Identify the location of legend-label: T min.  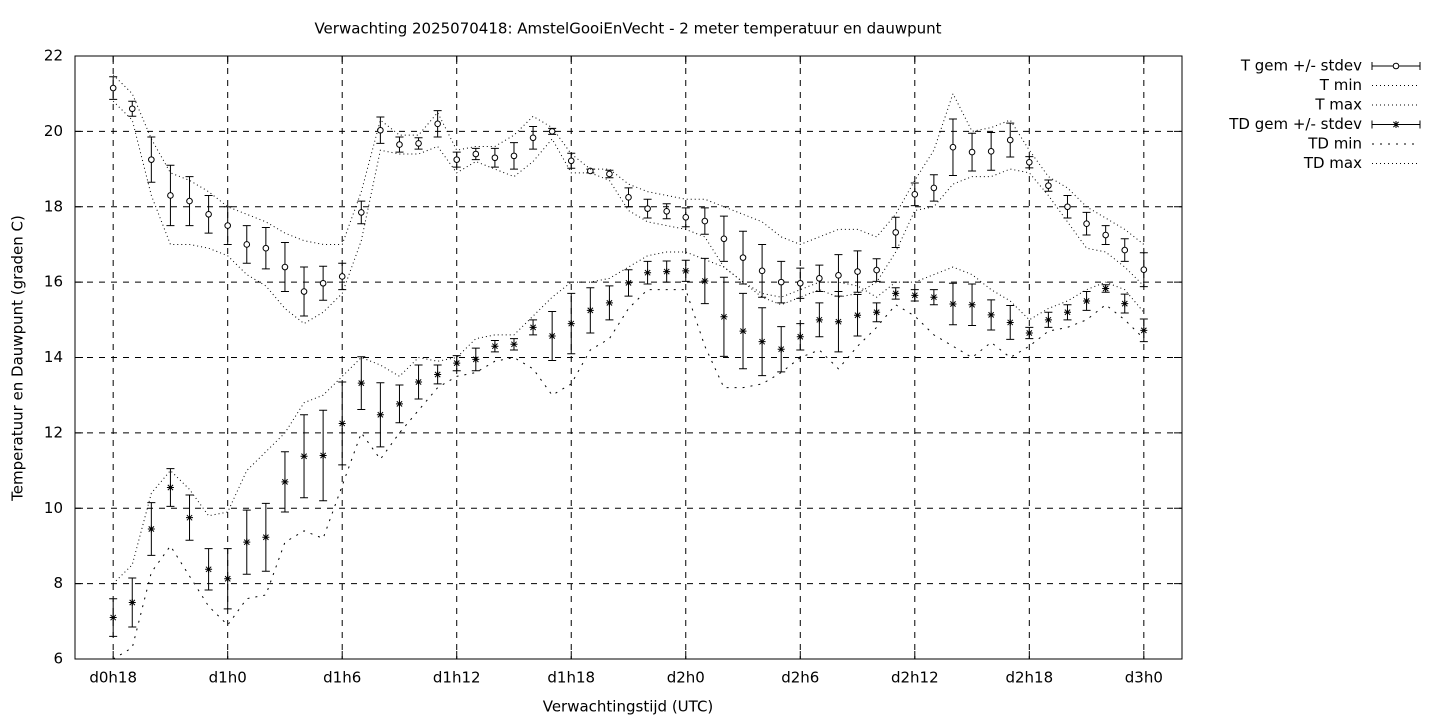
(1340, 85).